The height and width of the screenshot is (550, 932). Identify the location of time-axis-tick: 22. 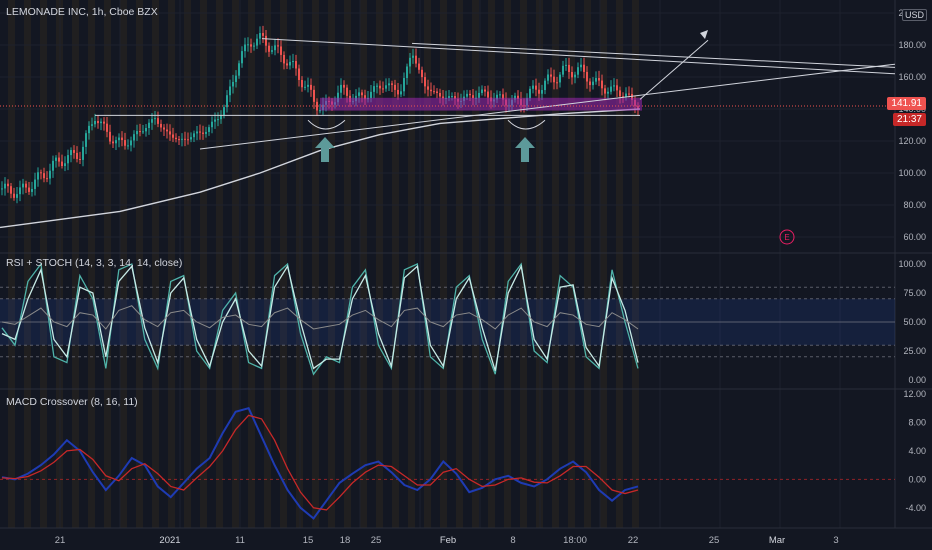
(633, 540).